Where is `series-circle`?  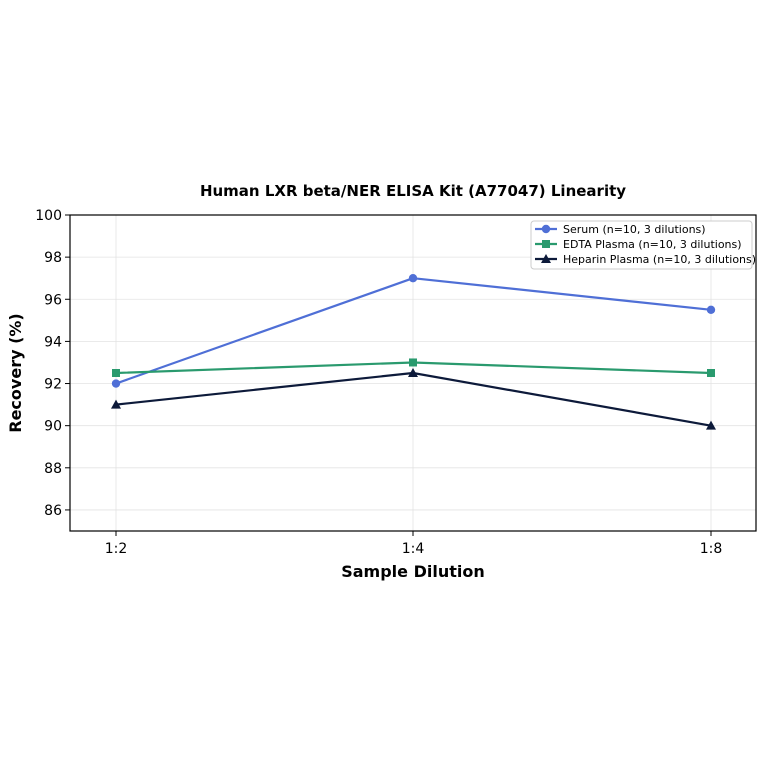
series-circle is located at coordinates (413, 331).